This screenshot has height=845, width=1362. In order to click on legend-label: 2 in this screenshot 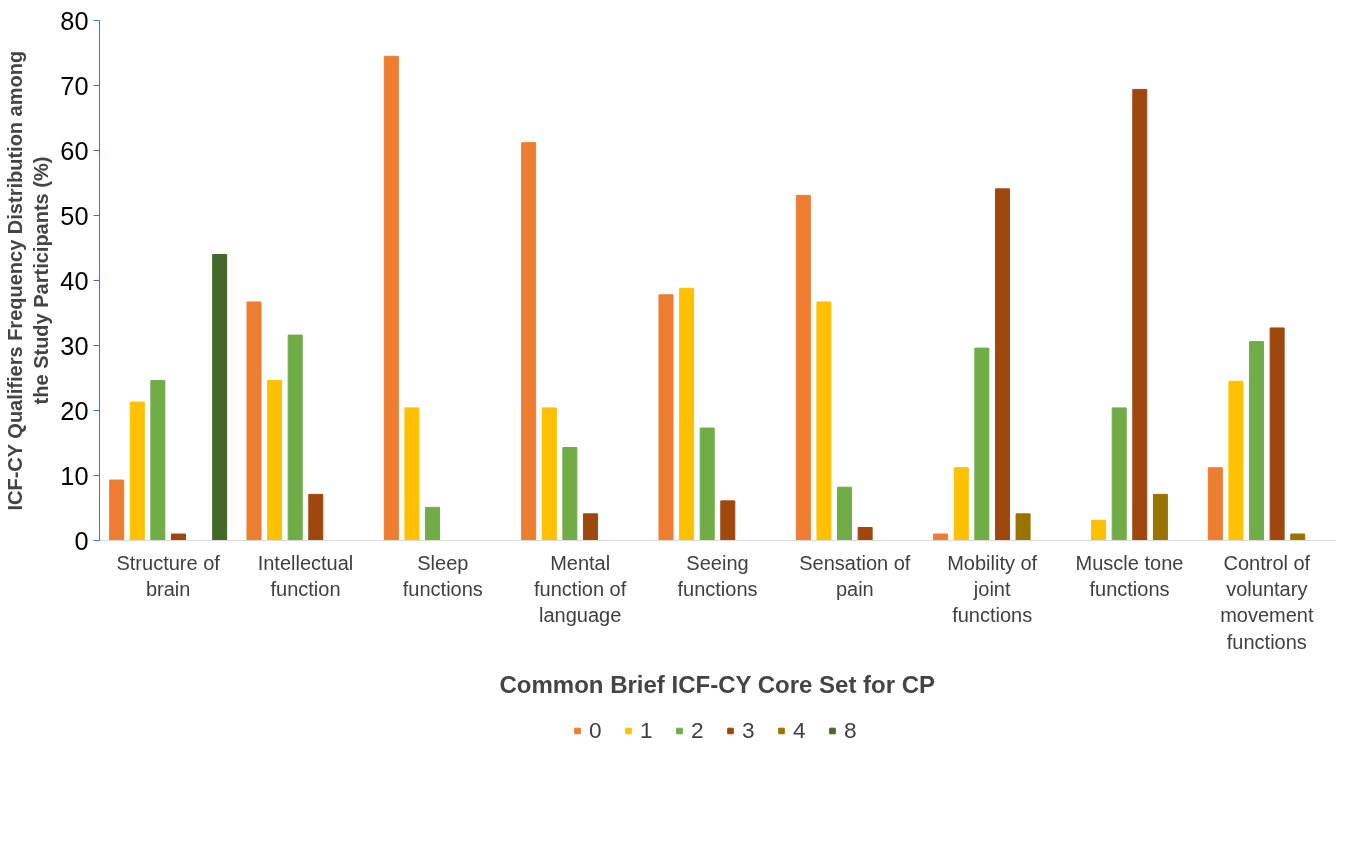, I will do `click(698, 730)`.